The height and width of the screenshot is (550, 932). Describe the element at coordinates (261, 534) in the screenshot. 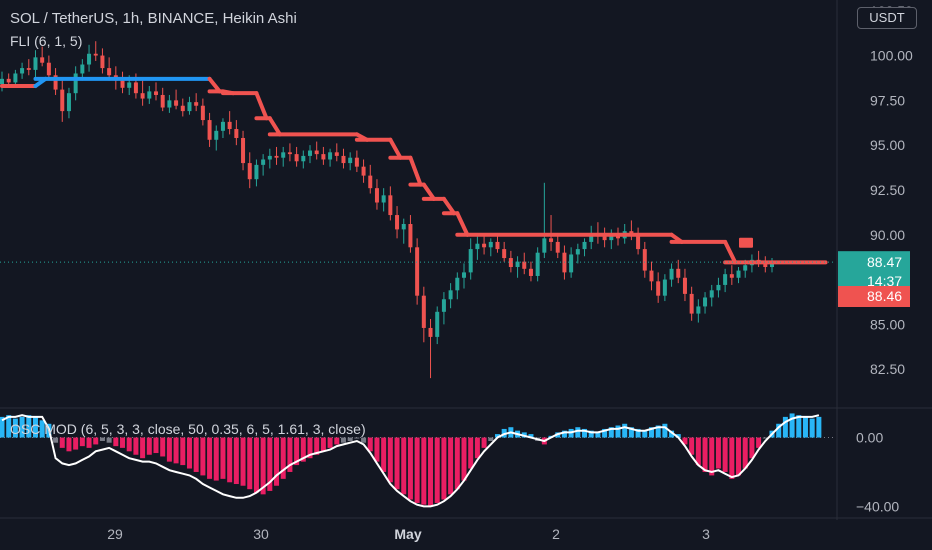

I see `time-axis-tick: 30` at that location.